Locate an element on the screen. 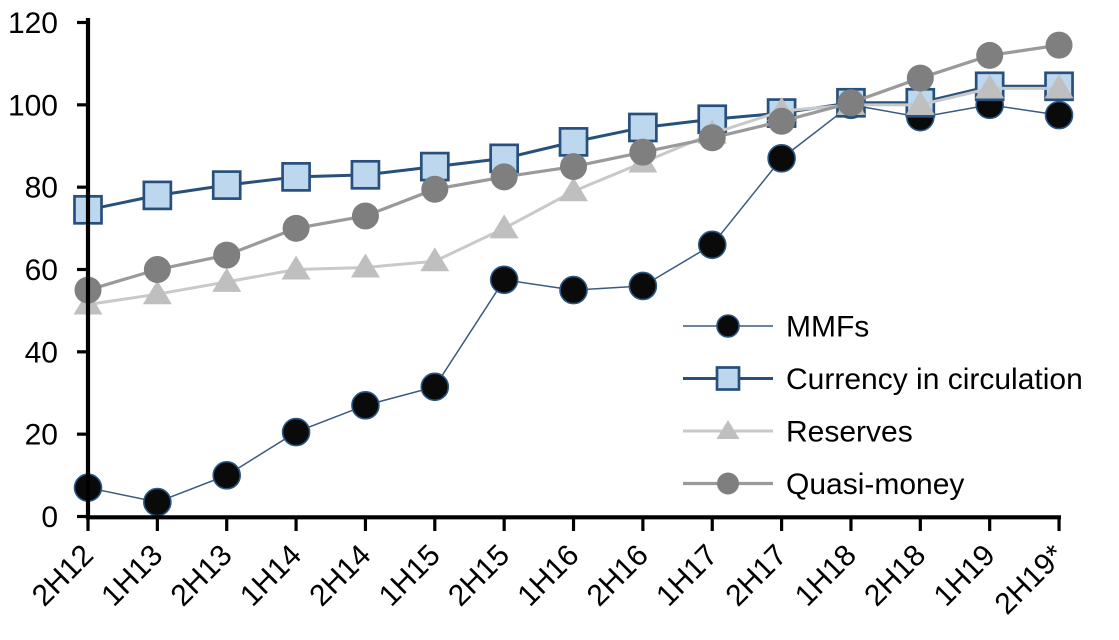  legend-item-mmfs: MMFs is located at coordinates (776, 327).